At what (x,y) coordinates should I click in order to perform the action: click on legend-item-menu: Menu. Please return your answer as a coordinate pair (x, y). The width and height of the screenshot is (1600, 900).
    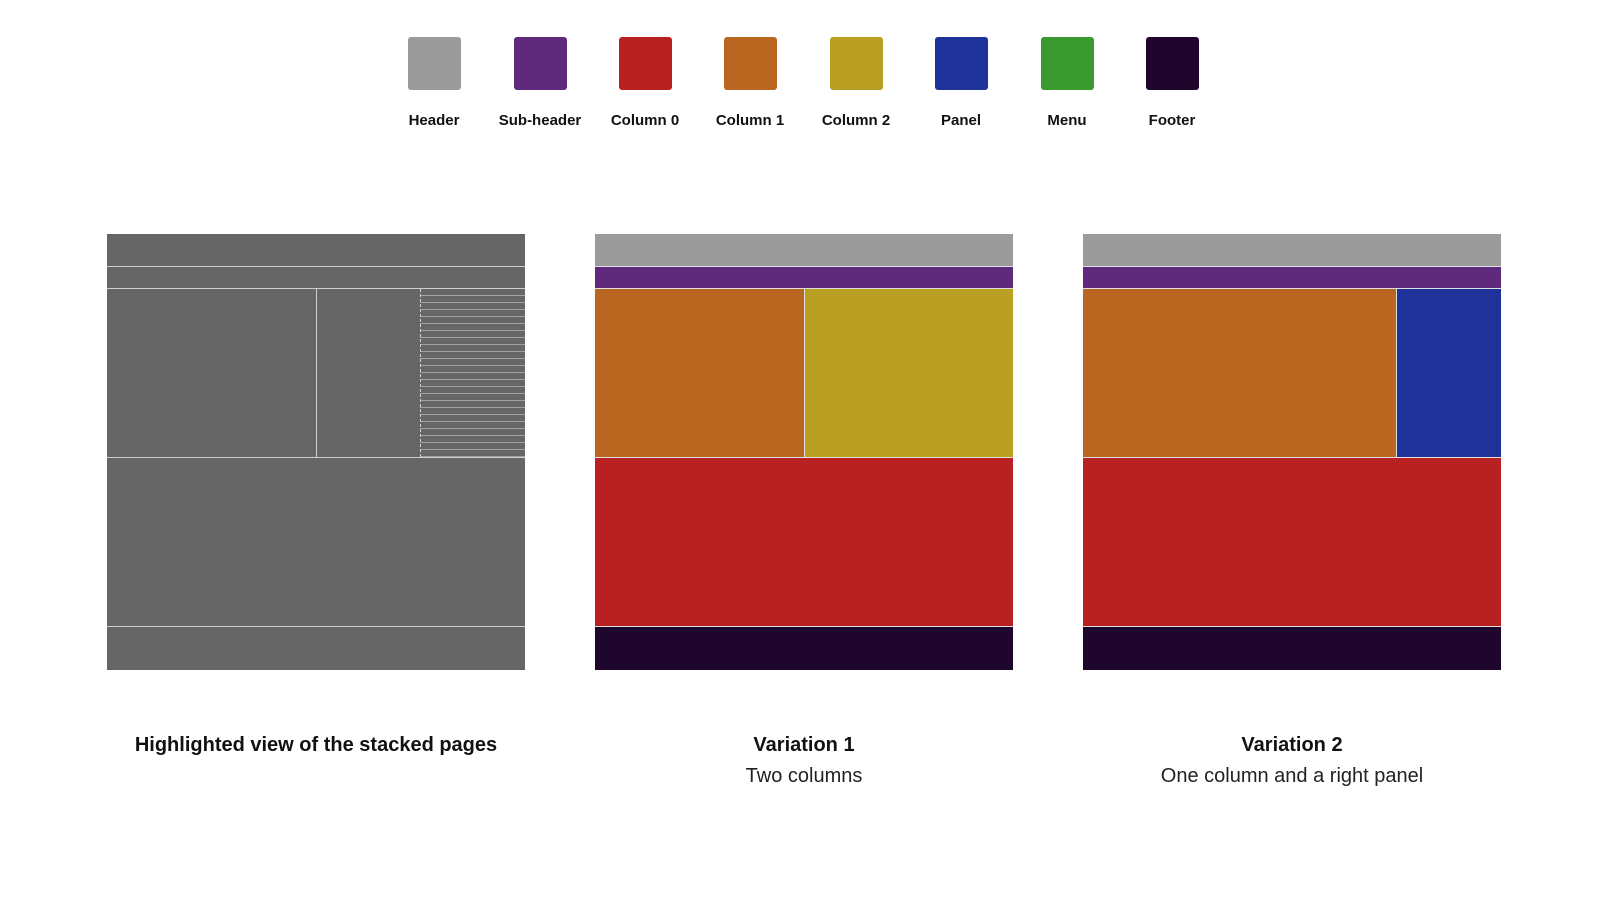
    Looking at the image, I should click on (1067, 83).